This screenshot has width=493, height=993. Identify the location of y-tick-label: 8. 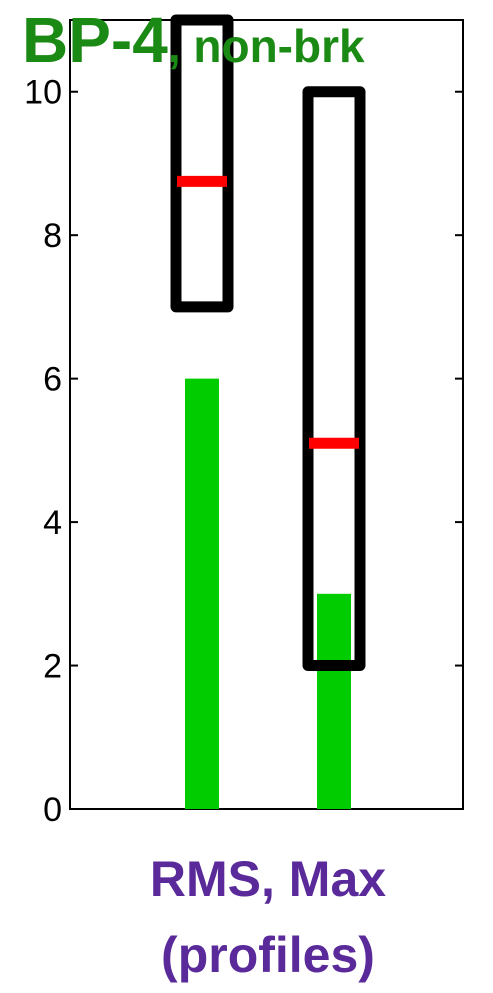
(52, 236).